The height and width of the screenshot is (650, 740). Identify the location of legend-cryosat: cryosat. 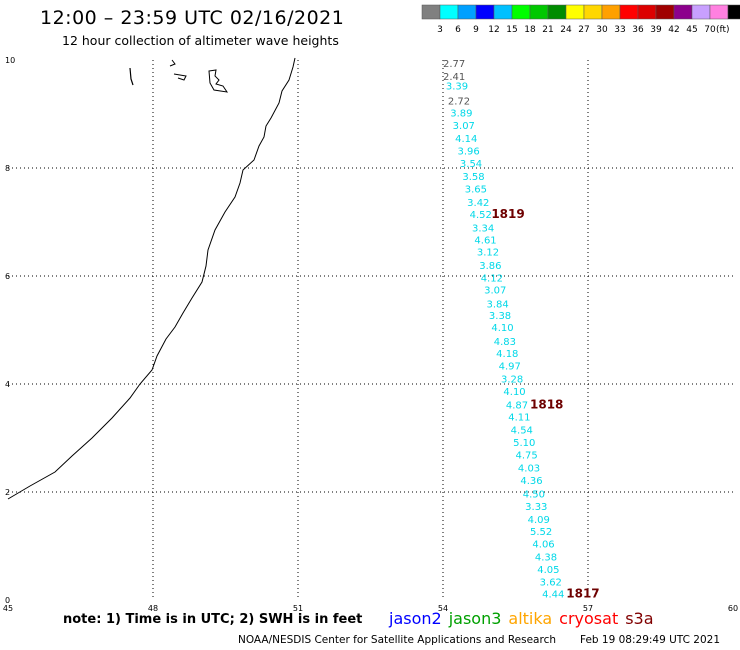
(589, 618).